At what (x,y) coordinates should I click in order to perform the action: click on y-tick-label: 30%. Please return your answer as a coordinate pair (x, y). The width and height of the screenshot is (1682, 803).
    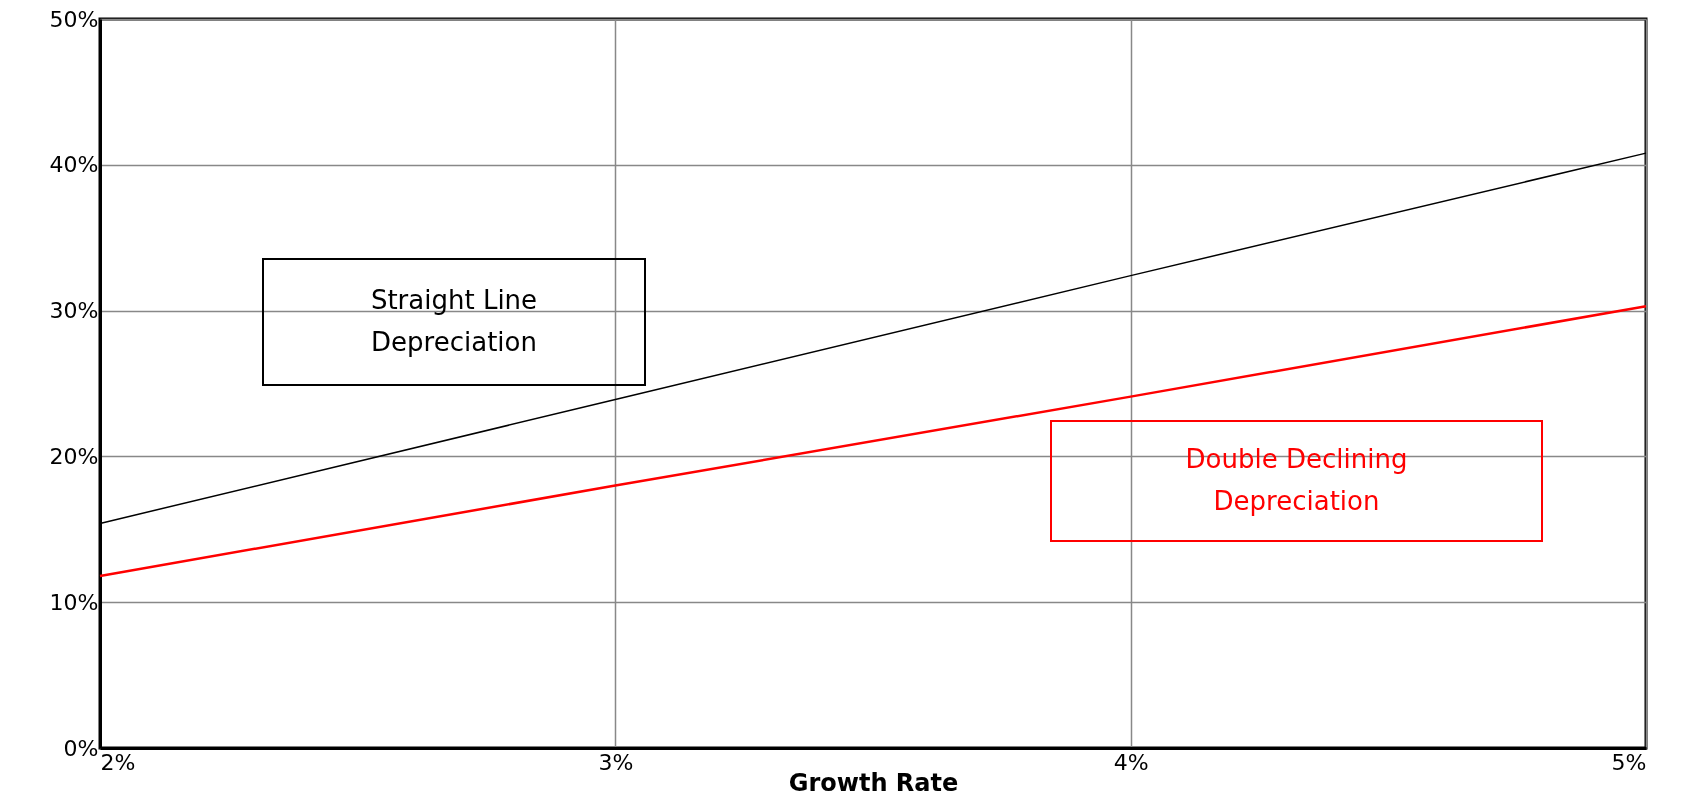
    Looking at the image, I should click on (74, 311).